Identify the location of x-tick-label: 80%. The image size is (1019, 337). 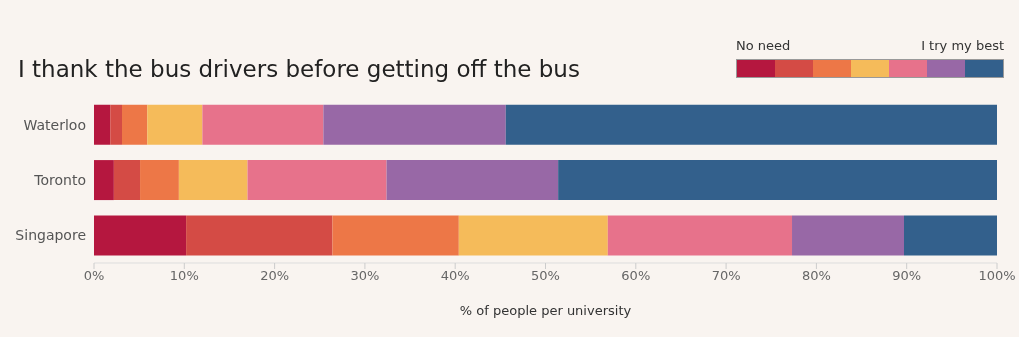
(816, 276).